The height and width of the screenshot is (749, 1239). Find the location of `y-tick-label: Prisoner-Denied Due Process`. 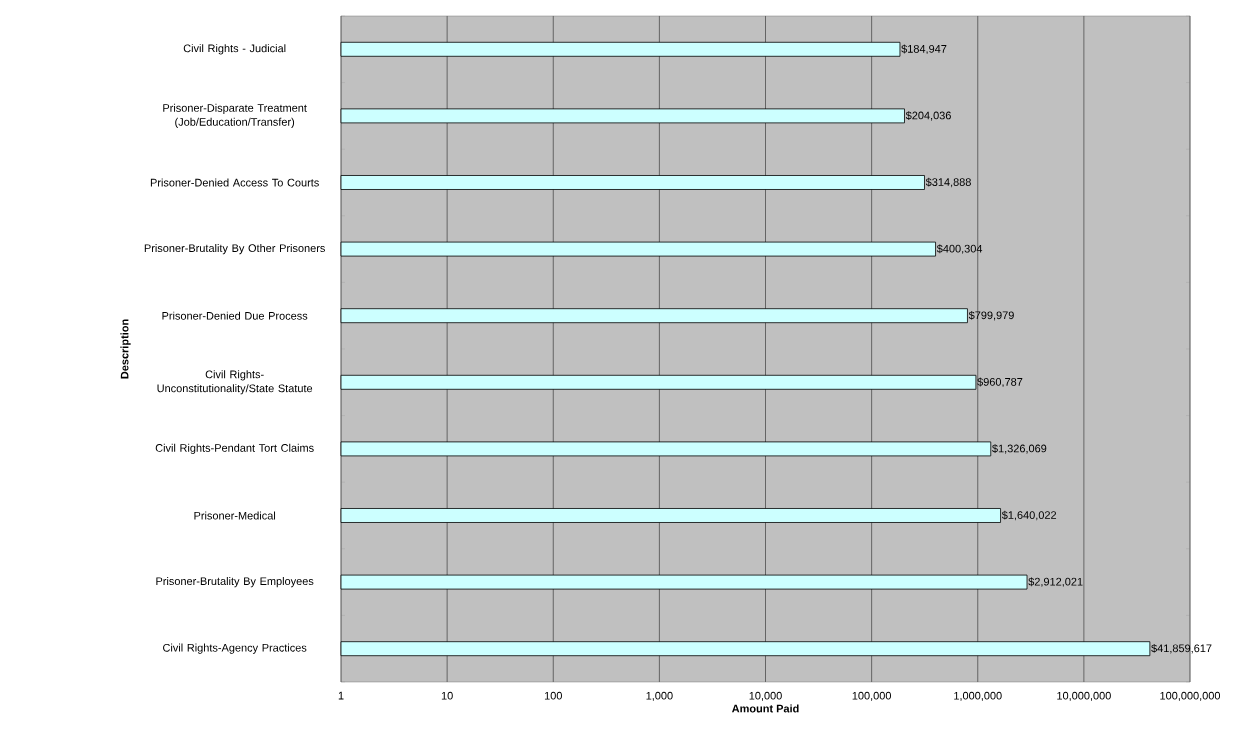

y-tick-label: Prisoner-Denied Due Process is located at coordinates (235, 315).